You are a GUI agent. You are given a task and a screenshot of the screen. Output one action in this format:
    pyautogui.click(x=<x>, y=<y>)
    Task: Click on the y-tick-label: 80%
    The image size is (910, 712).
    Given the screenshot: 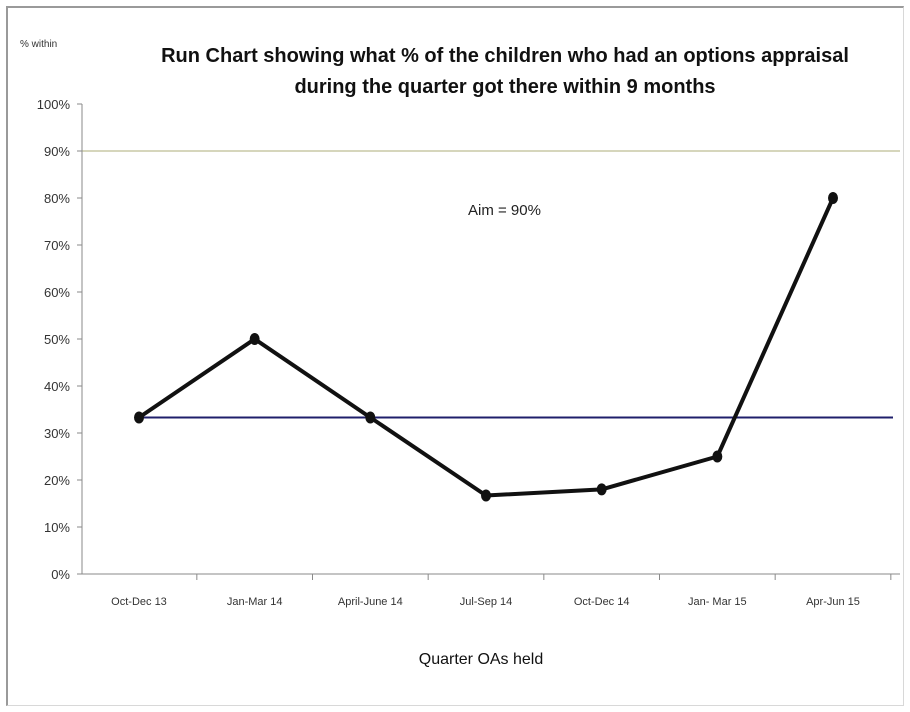 What is the action you would take?
    pyautogui.click(x=57, y=198)
    